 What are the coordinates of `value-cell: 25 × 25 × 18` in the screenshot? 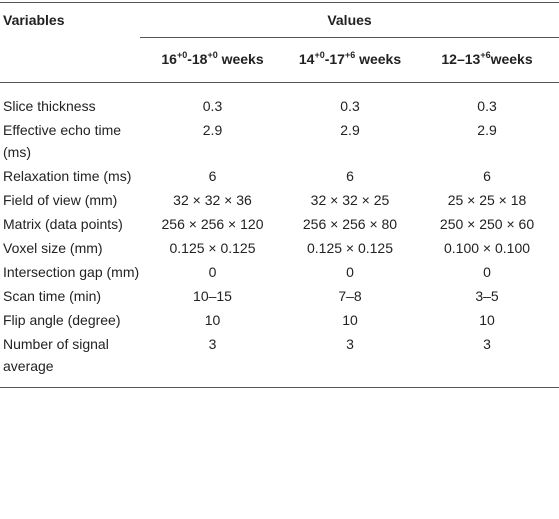 It's located at (487, 200).